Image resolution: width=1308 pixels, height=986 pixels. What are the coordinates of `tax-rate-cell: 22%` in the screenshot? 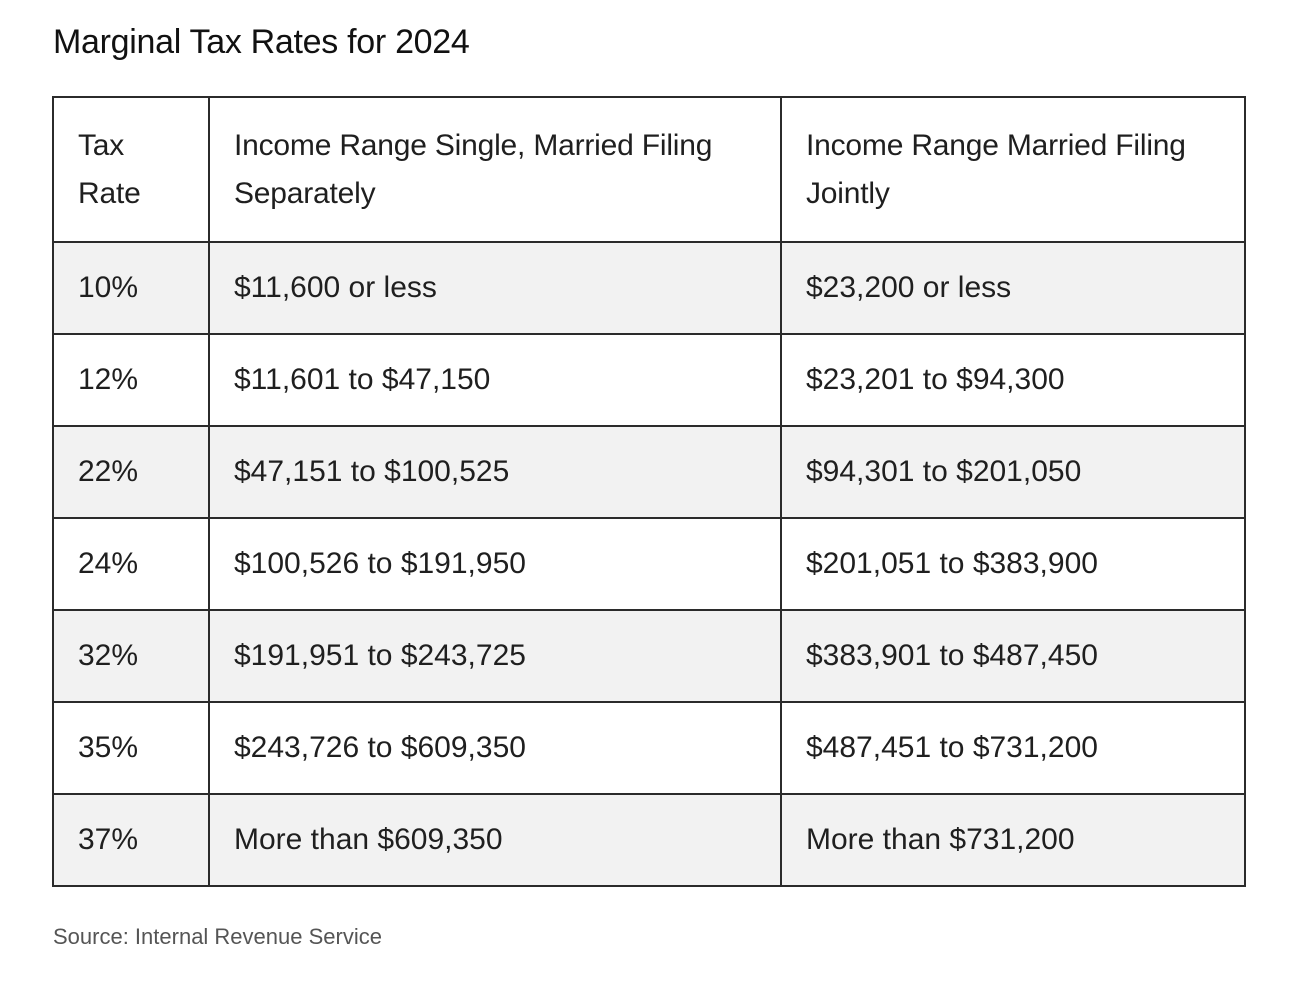 It's located at (131, 472).